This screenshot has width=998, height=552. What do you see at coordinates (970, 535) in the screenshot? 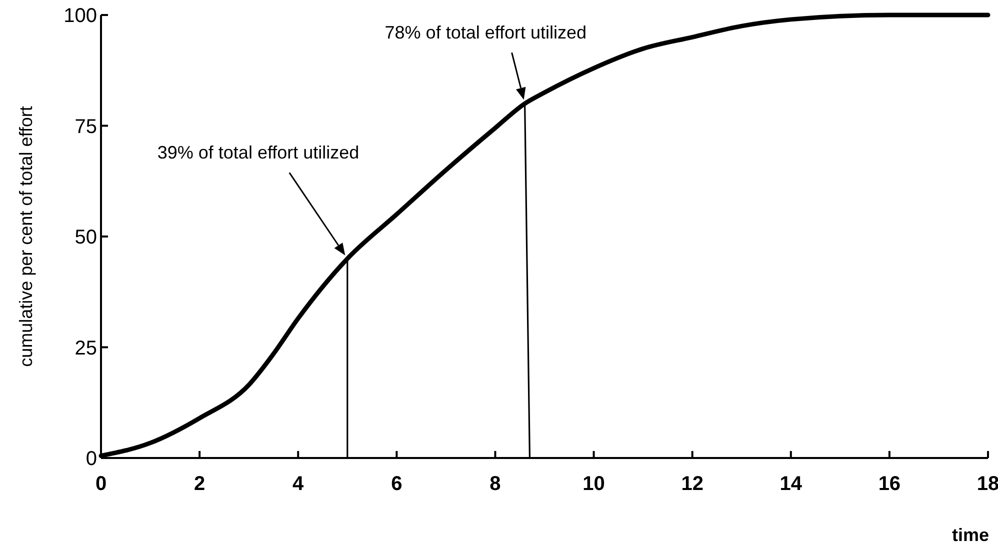
I see `x-axis-title: time` at bounding box center [970, 535].